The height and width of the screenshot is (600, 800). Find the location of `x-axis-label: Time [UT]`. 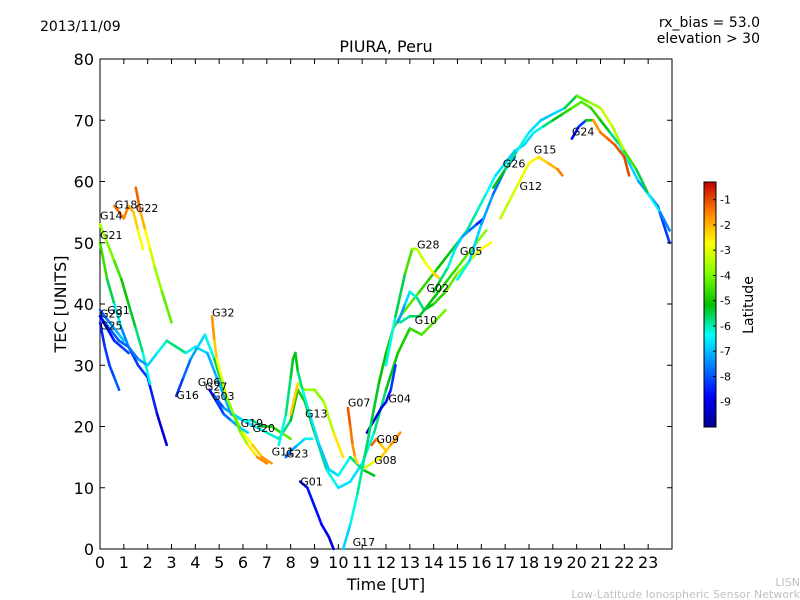

x-axis-label: Time [UT] is located at coordinates (385, 584).